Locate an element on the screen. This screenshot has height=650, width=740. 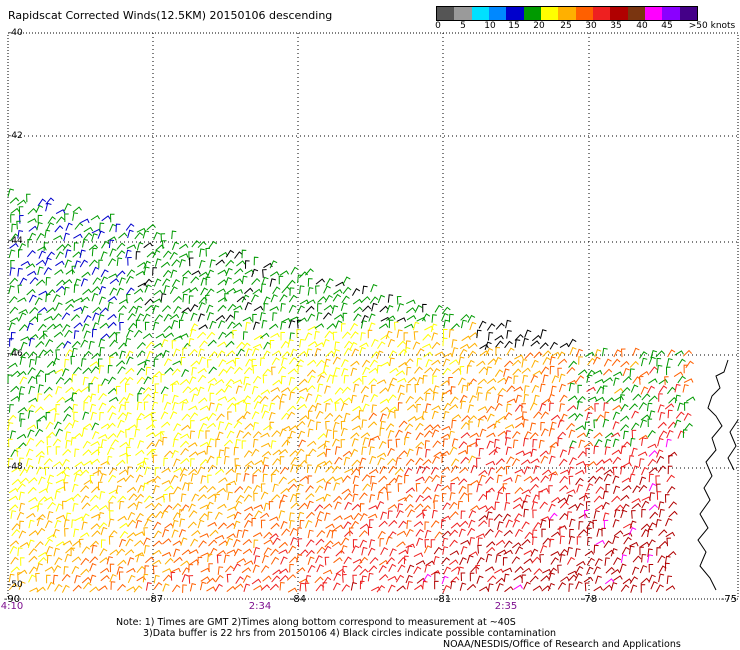
legend-label: 5 is located at coordinates (463, 26).